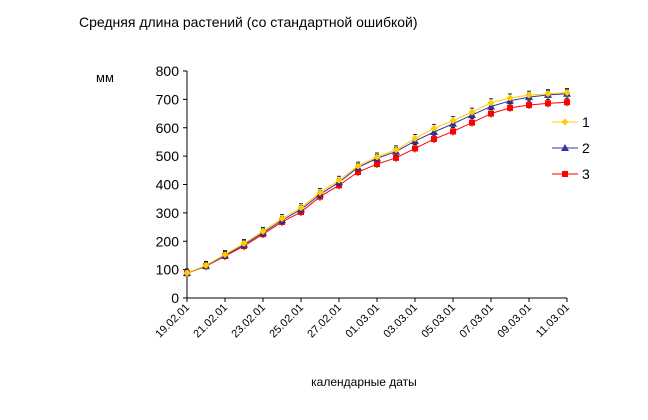  Describe the element at coordinates (586, 122) in the screenshot. I see `legend-entry-1: 1` at that location.